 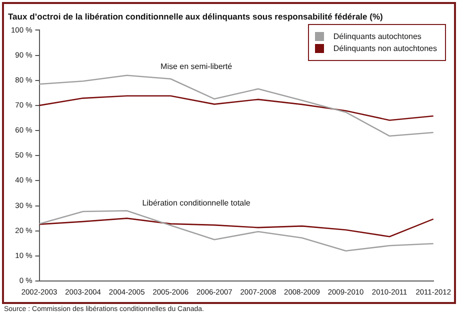 I want to click on legend-label: Délinquants non autochtones, so click(x=385, y=48).